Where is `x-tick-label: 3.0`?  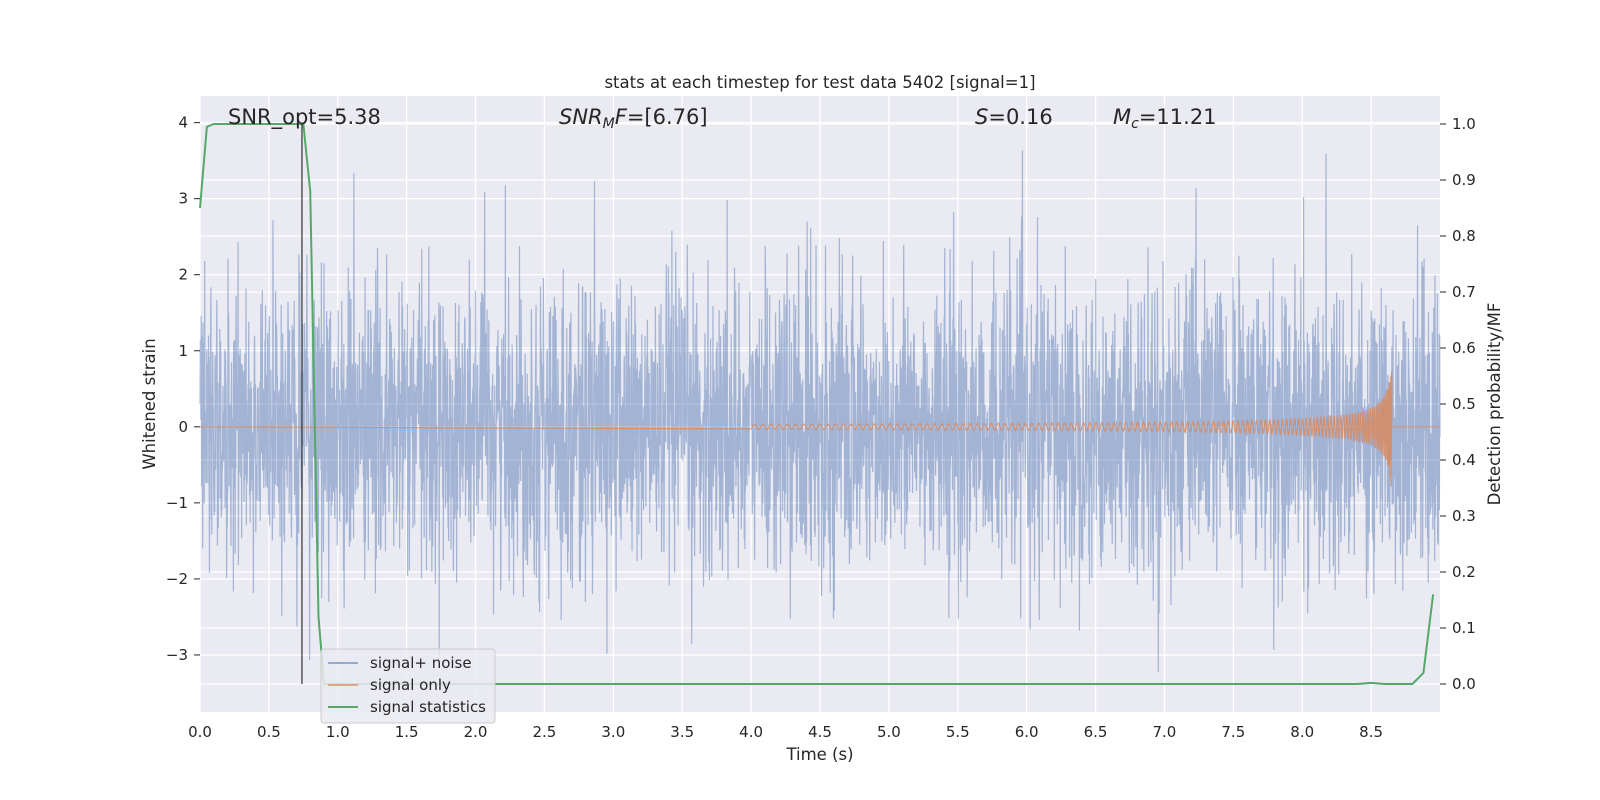
x-tick-label: 3.0 is located at coordinates (613, 732).